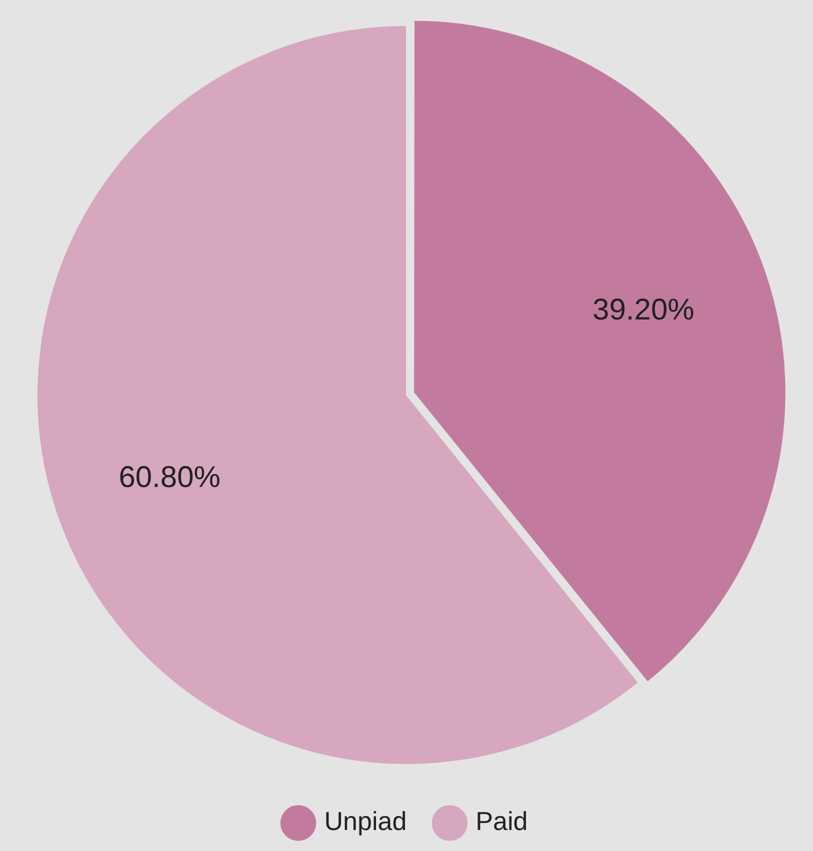 The width and height of the screenshot is (813, 851). What do you see at coordinates (643, 310) in the screenshot?
I see `data-label: 39.20%` at bounding box center [643, 310].